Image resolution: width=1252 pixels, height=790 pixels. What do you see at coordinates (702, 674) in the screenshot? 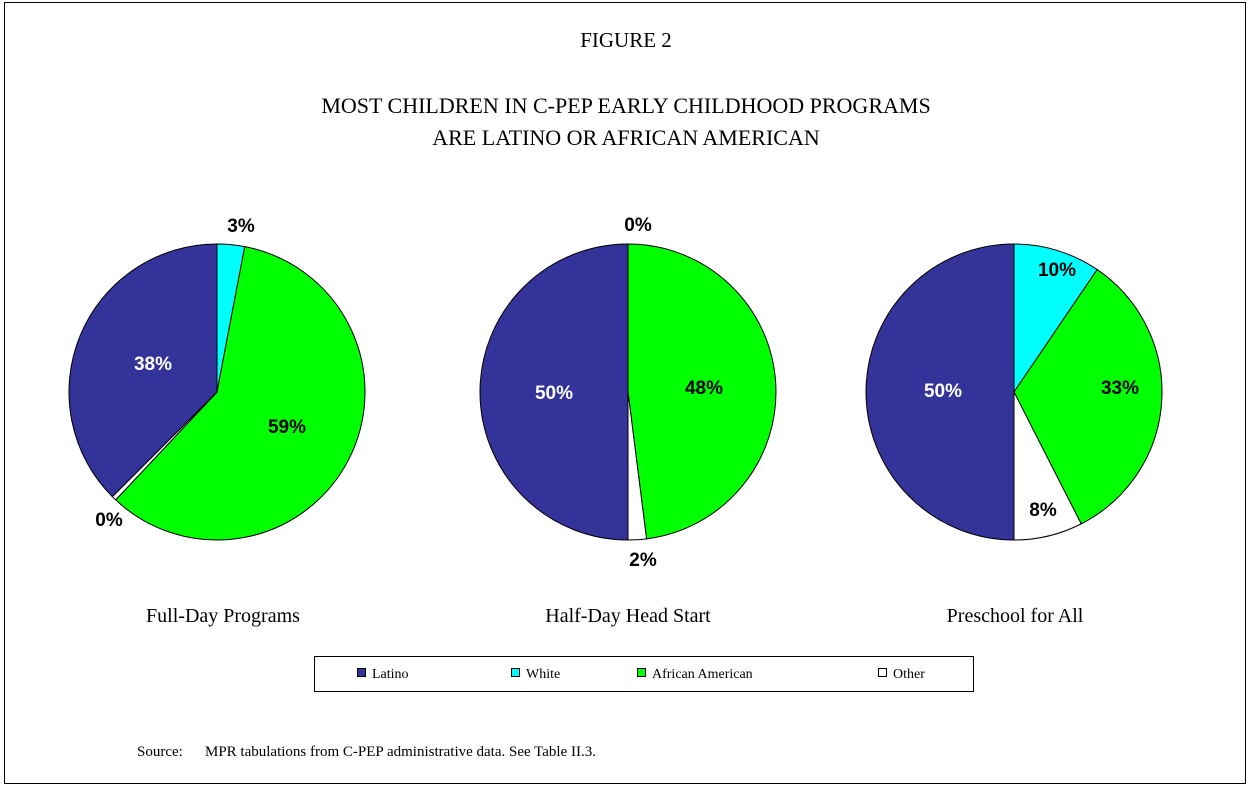
I see `legend-label-african-american: African American` at bounding box center [702, 674].